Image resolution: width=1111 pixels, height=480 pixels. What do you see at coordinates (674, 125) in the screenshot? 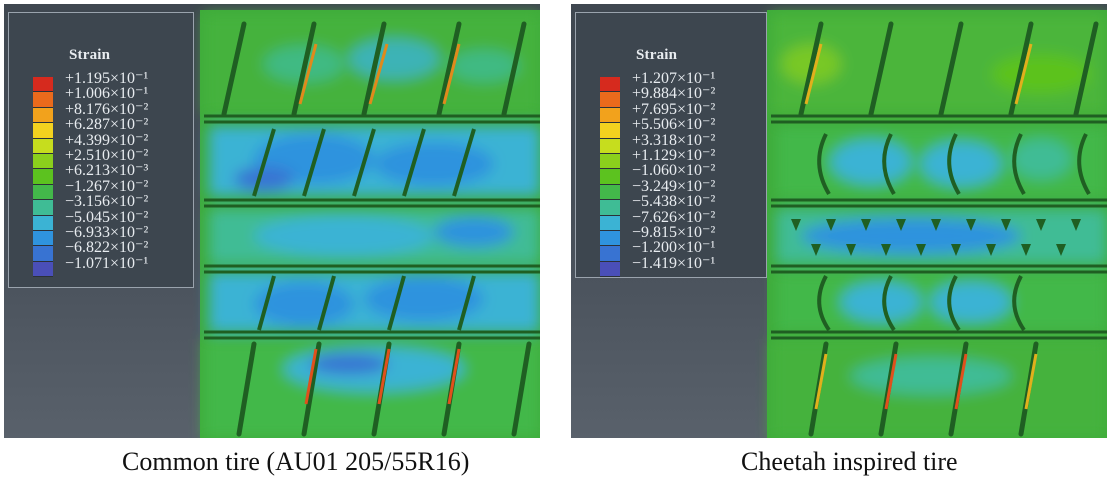
I see `legend-value: +5.506×10⁻²` at bounding box center [674, 125].